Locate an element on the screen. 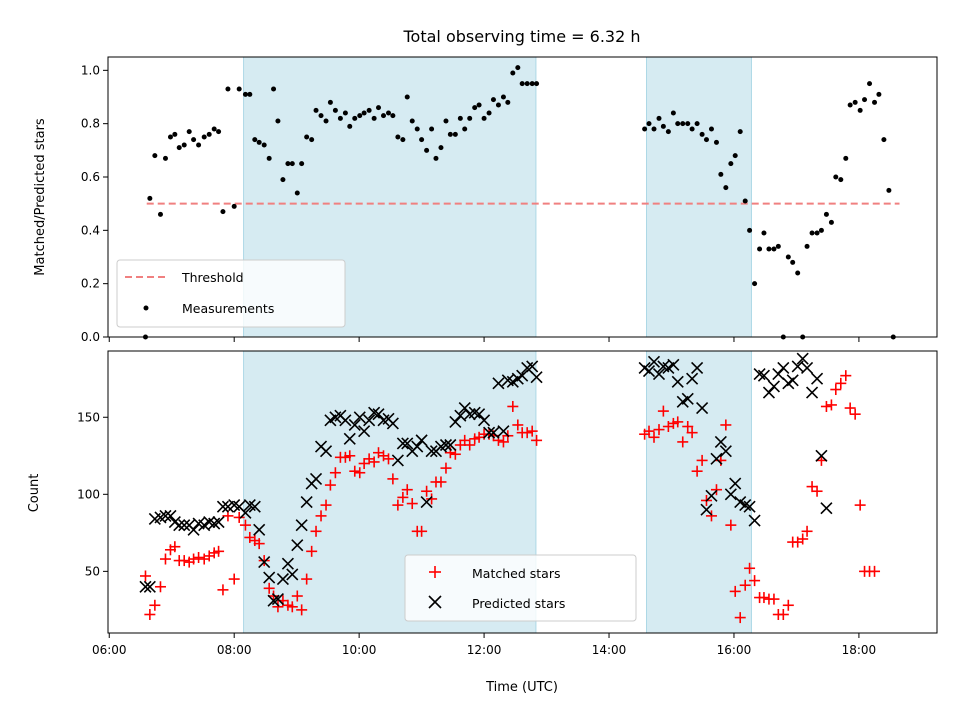 This screenshot has height=720, width=960. bottom-y-axis-label: Count is located at coordinates (34, 493).